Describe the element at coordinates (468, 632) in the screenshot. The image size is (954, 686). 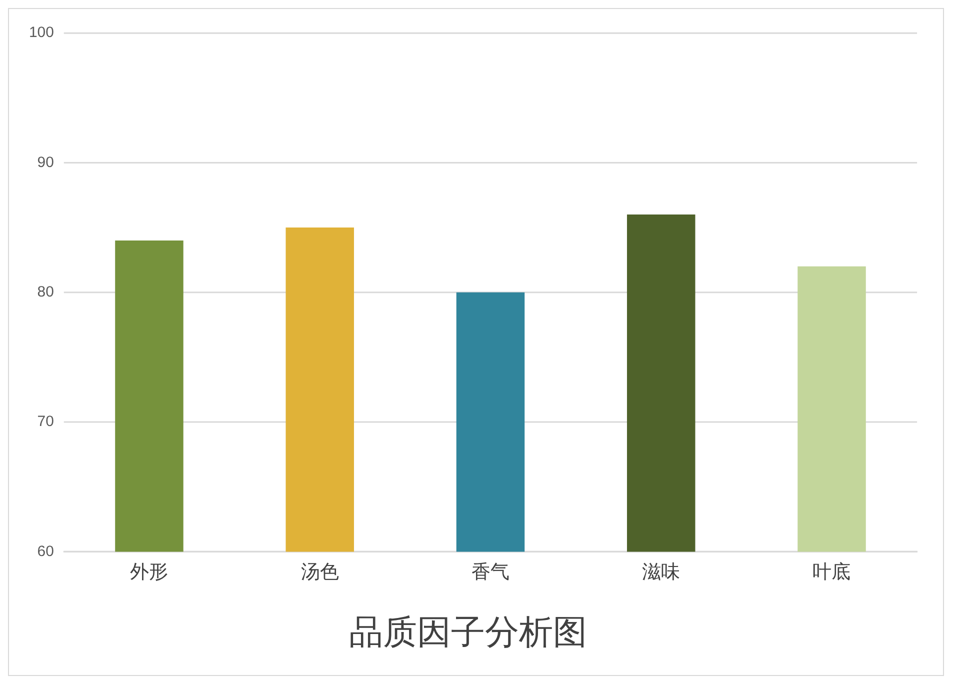
I see `text: 品质因子分析图` at that location.